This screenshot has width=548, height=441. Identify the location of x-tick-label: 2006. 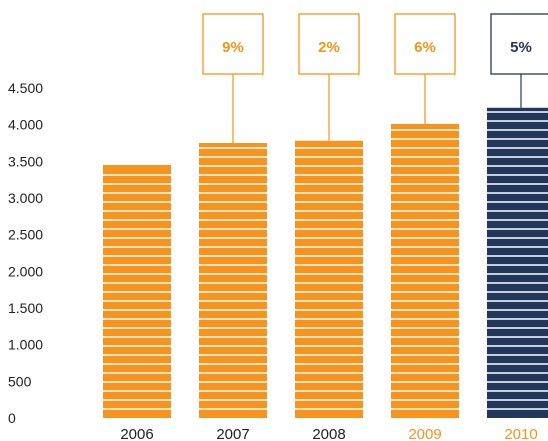
(136, 433).